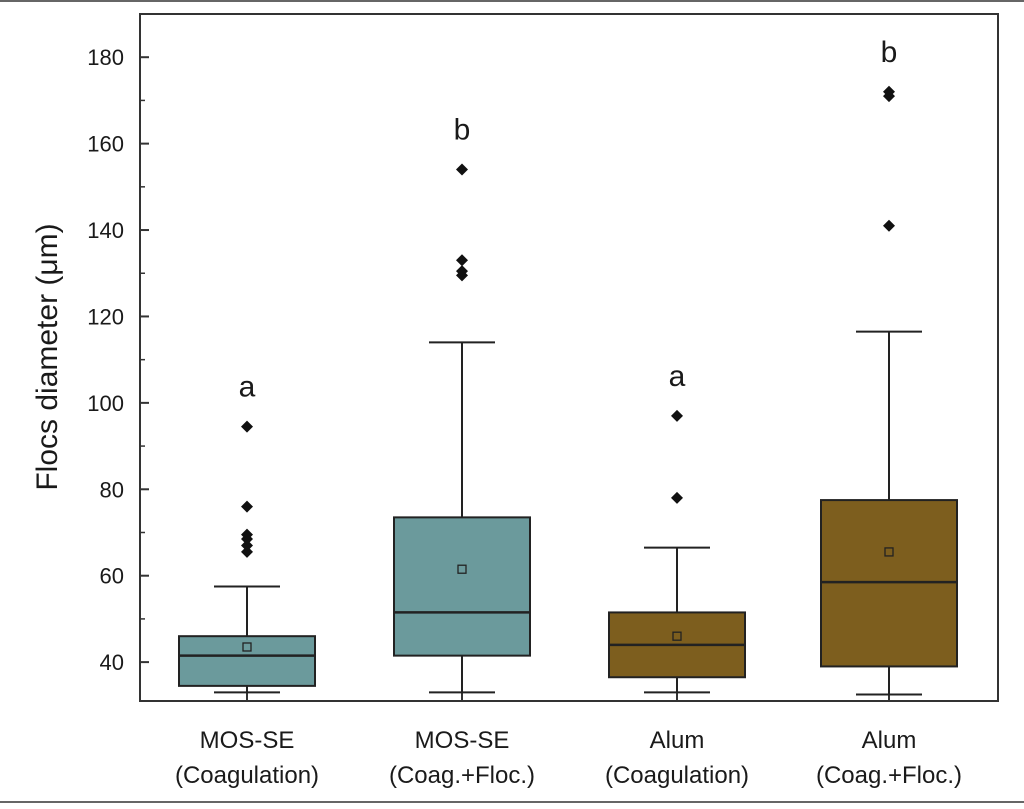 Image resolution: width=1024 pixels, height=809 pixels. What do you see at coordinates (105, 144) in the screenshot?
I see `y-tick-label: 160` at bounding box center [105, 144].